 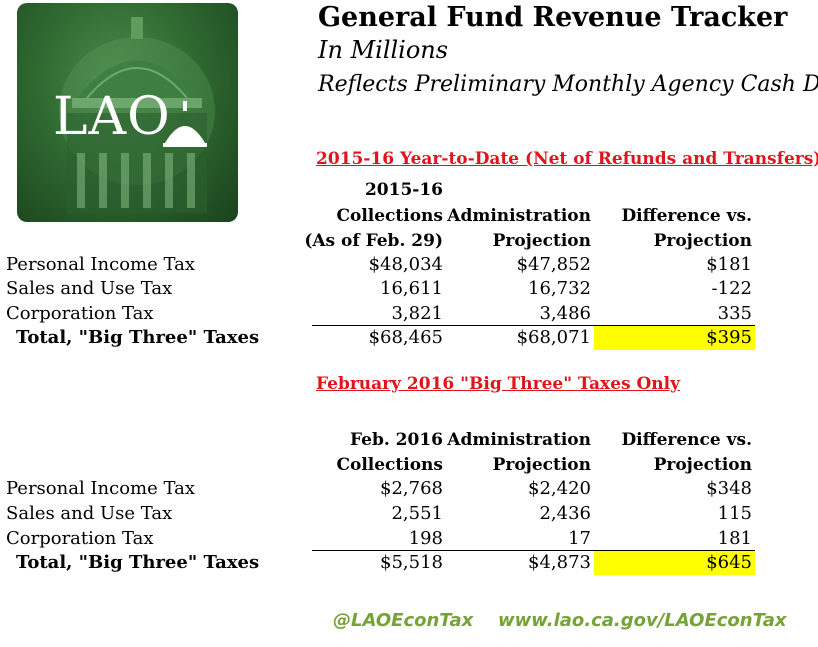 What do you see at coordinates (541, 241) in the screenshot?
I see `ytd-col2-header-line2: Projection` at bounding box center [541, 241].